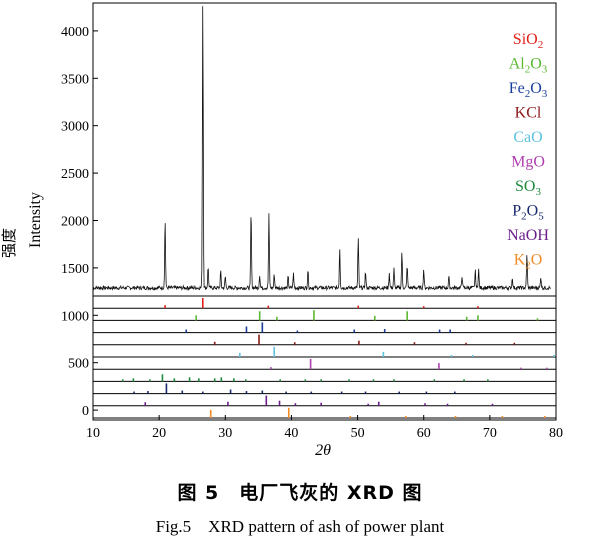 The image size is (600, 539). I want to click on x-tick-label: 30, so click(225, 433).